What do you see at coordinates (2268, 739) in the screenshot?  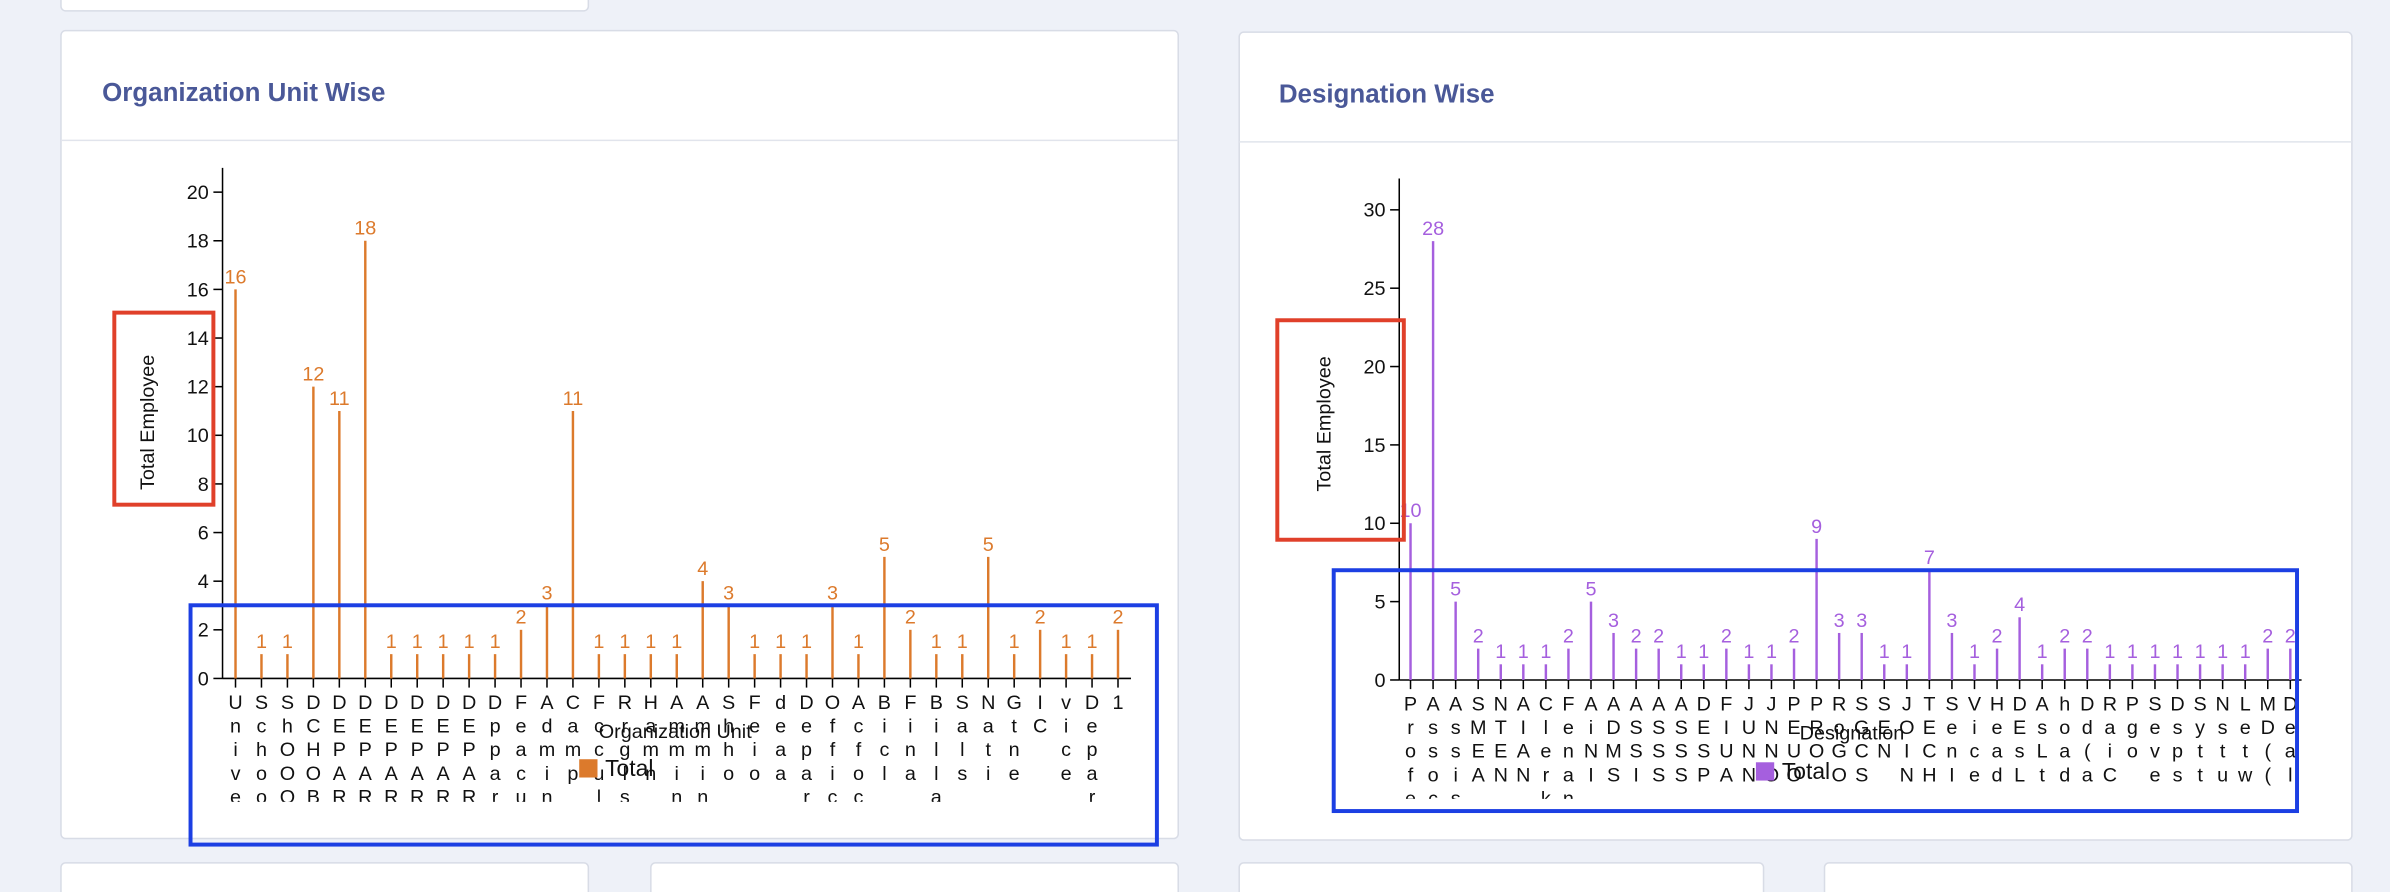 I see `x-tick-label: M D((` at bounding box center [2268, 739].